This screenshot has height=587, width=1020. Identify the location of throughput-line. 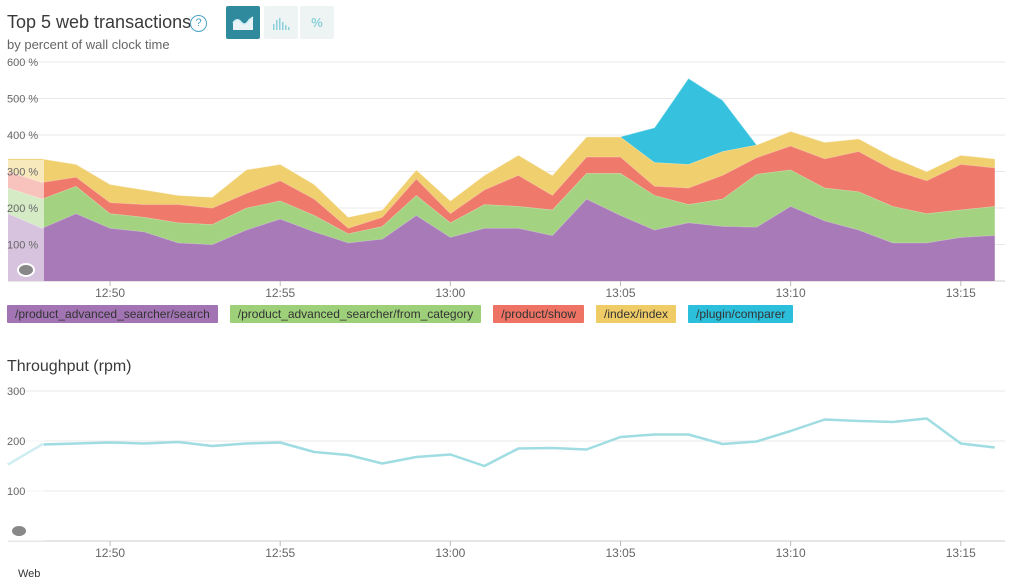
(501, 442).